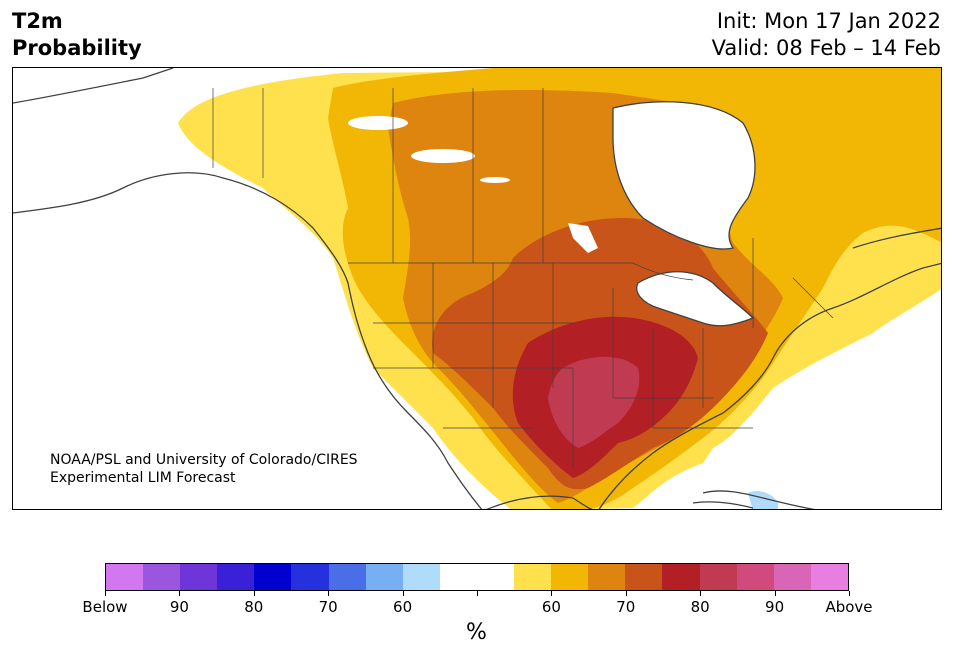  I want to click on colorbar-ticks, so click(477, 595).